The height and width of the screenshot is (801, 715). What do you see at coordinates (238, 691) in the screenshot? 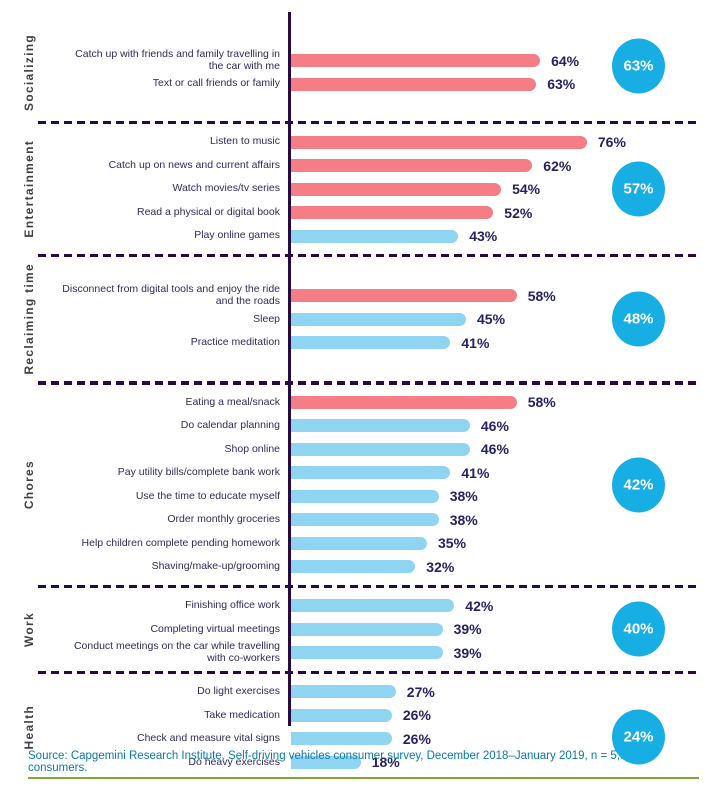
I see `bar-label: Do light exercises` at bounding box center [238, 691].